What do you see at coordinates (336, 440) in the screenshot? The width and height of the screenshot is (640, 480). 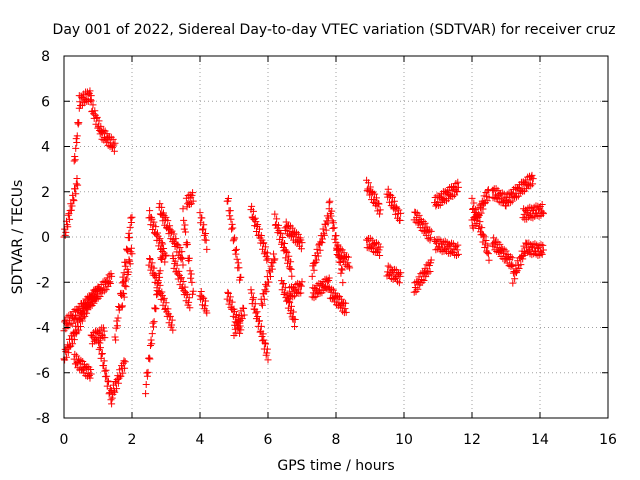 I see `x-tick-label: 8` at bounding box center [336, 440].